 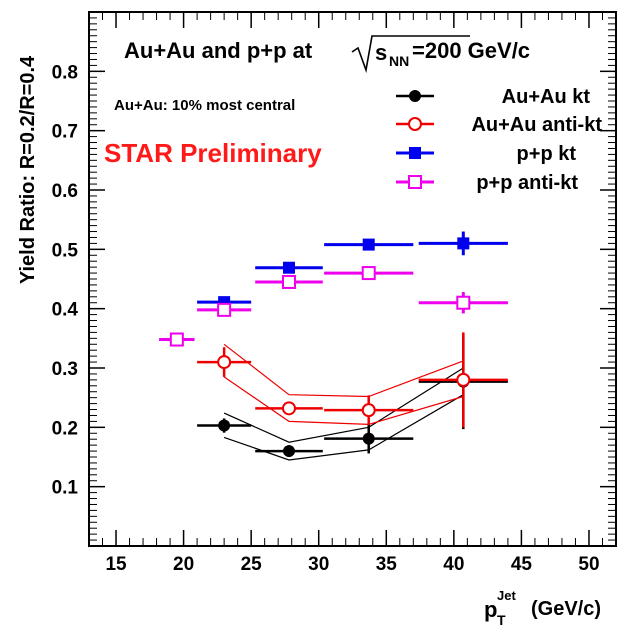 What do you see at coordinates (65, 428) in the screenshot?
I see `y-tick-label: 0.2` at bounding box center [65, 428].